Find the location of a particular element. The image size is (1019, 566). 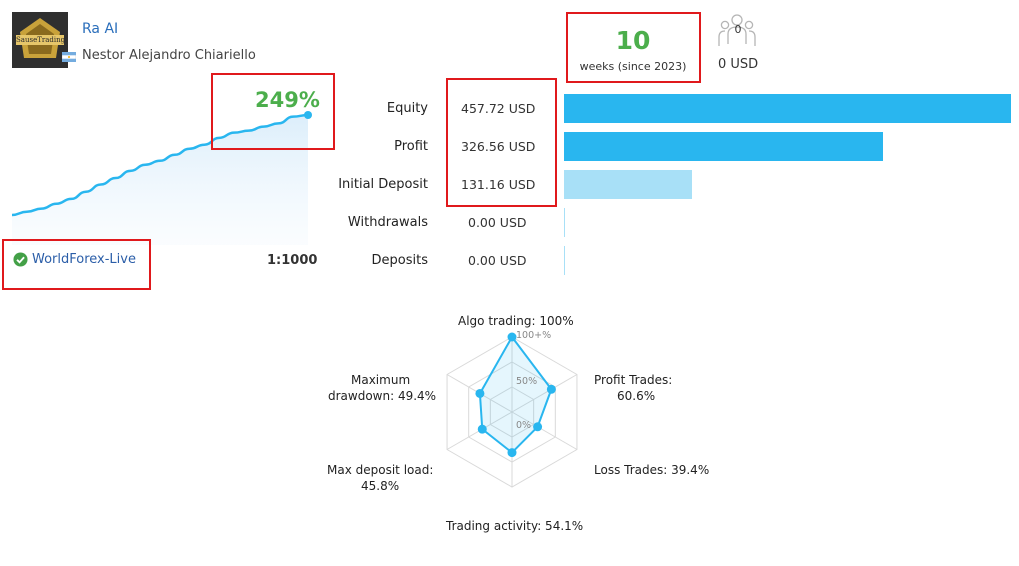

radar-label-trading-activity: Trading activity: 54.1% is located at coordinates (515, 526).